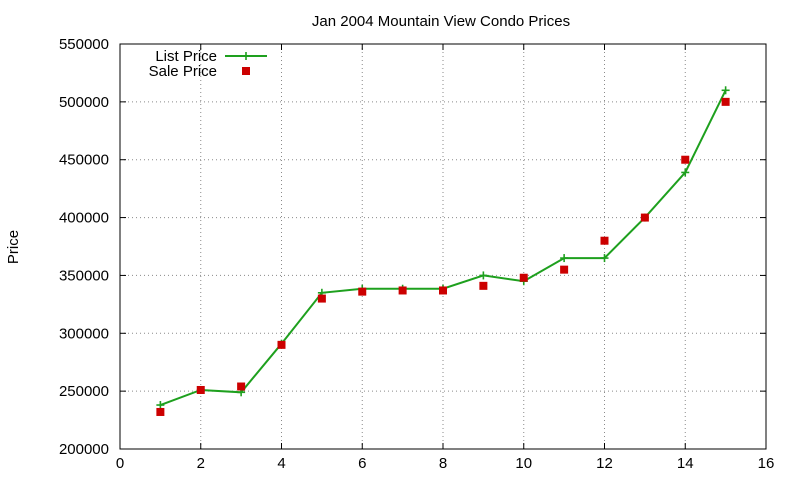  Describe the element at coordinates (84, 333) in the screenshot. I see `y-tick-label: 300000` at that location.